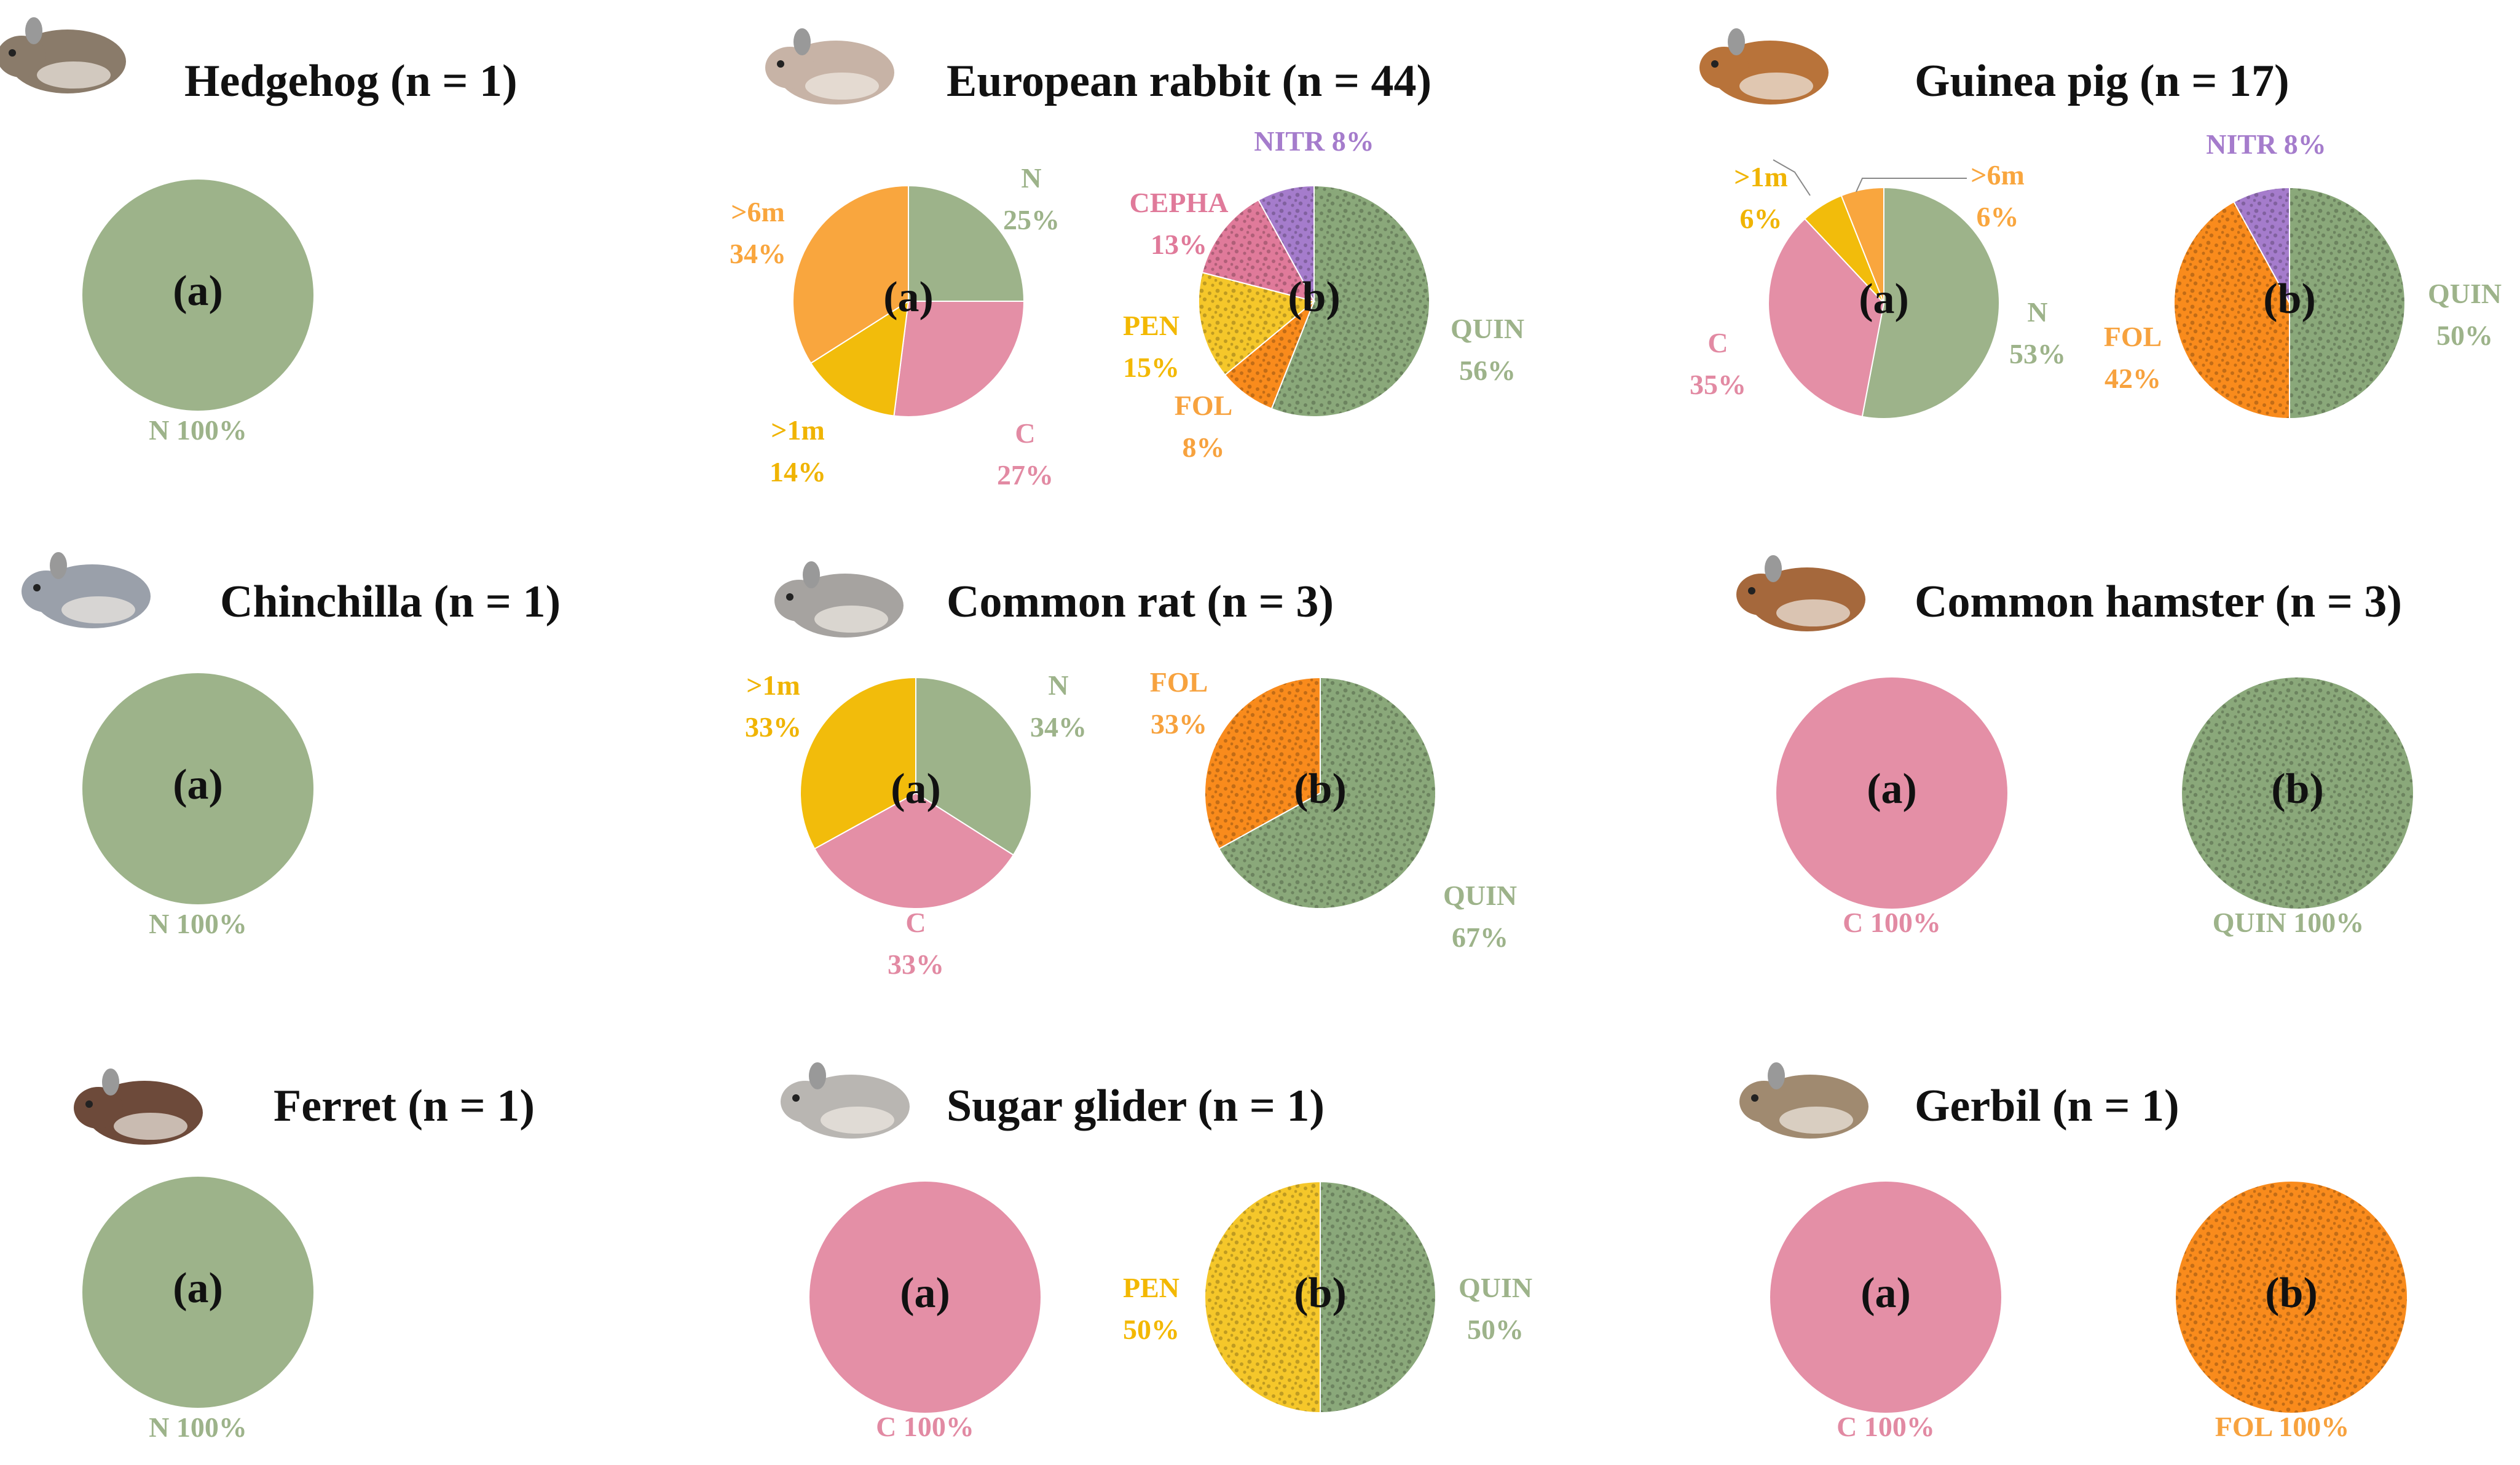 Image resolution: width=2520 pixels, height=1465 pixels. Describe the element at coordinates (773, 706) in the screenshot. I see `slice-label->1m: >1m 33%` at that location.